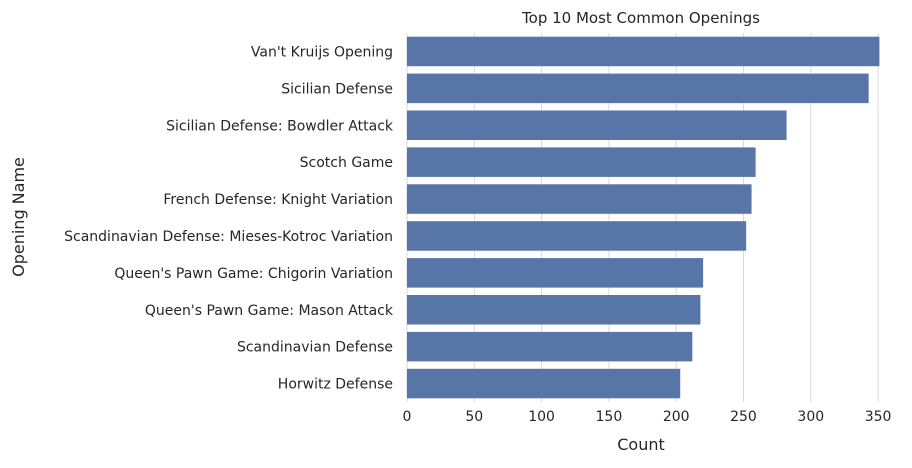 This screenshot has height=468, width=912. What do you see at coordinates (810, 417) in the screenshot?
I see `x-tick-label: 300` at bounding box center [810, 417].